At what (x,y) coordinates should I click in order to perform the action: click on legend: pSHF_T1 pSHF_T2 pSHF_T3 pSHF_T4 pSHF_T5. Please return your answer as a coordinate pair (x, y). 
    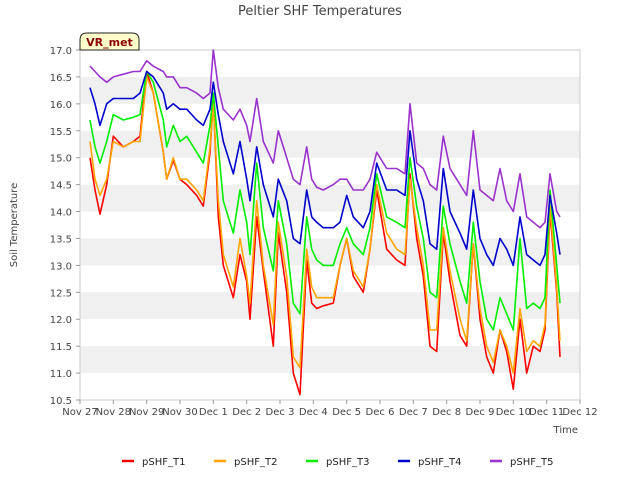
    Looking at the image, I should click on (337, 462).